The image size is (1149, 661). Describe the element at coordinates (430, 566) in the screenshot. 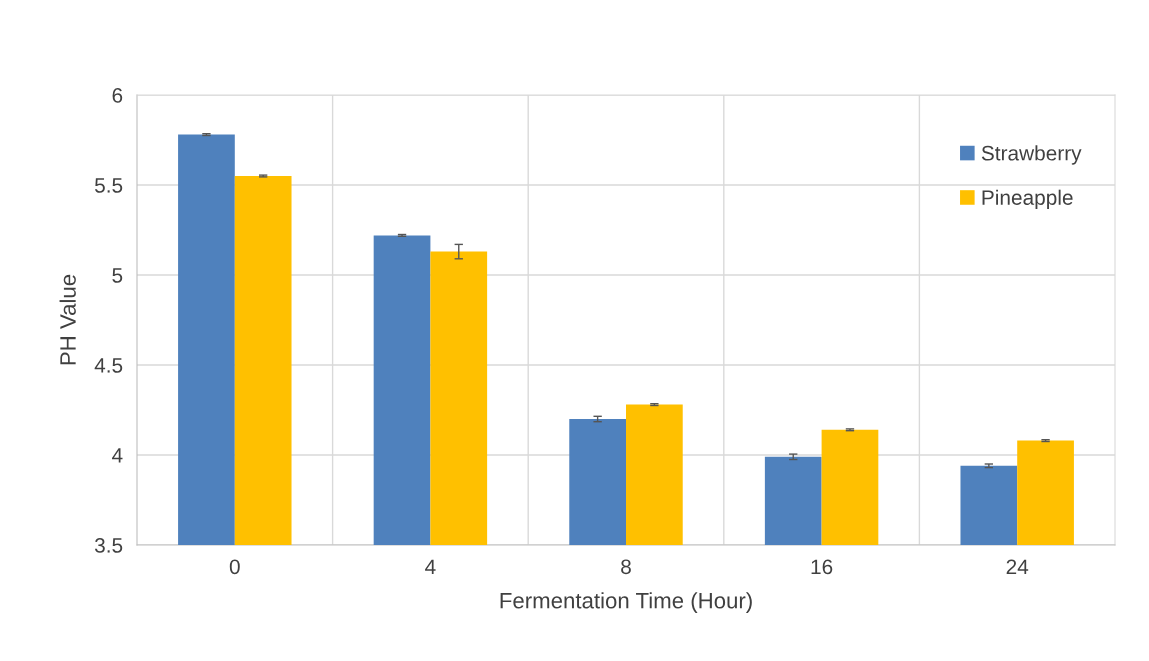

I see `x-tick-label: 4` at that location.